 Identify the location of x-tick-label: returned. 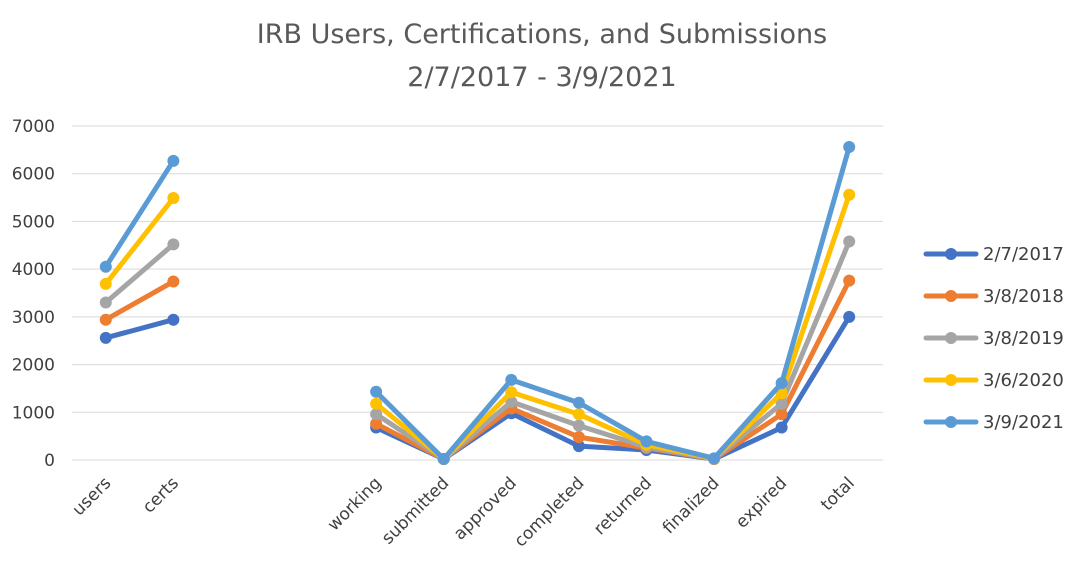
(623, 506).